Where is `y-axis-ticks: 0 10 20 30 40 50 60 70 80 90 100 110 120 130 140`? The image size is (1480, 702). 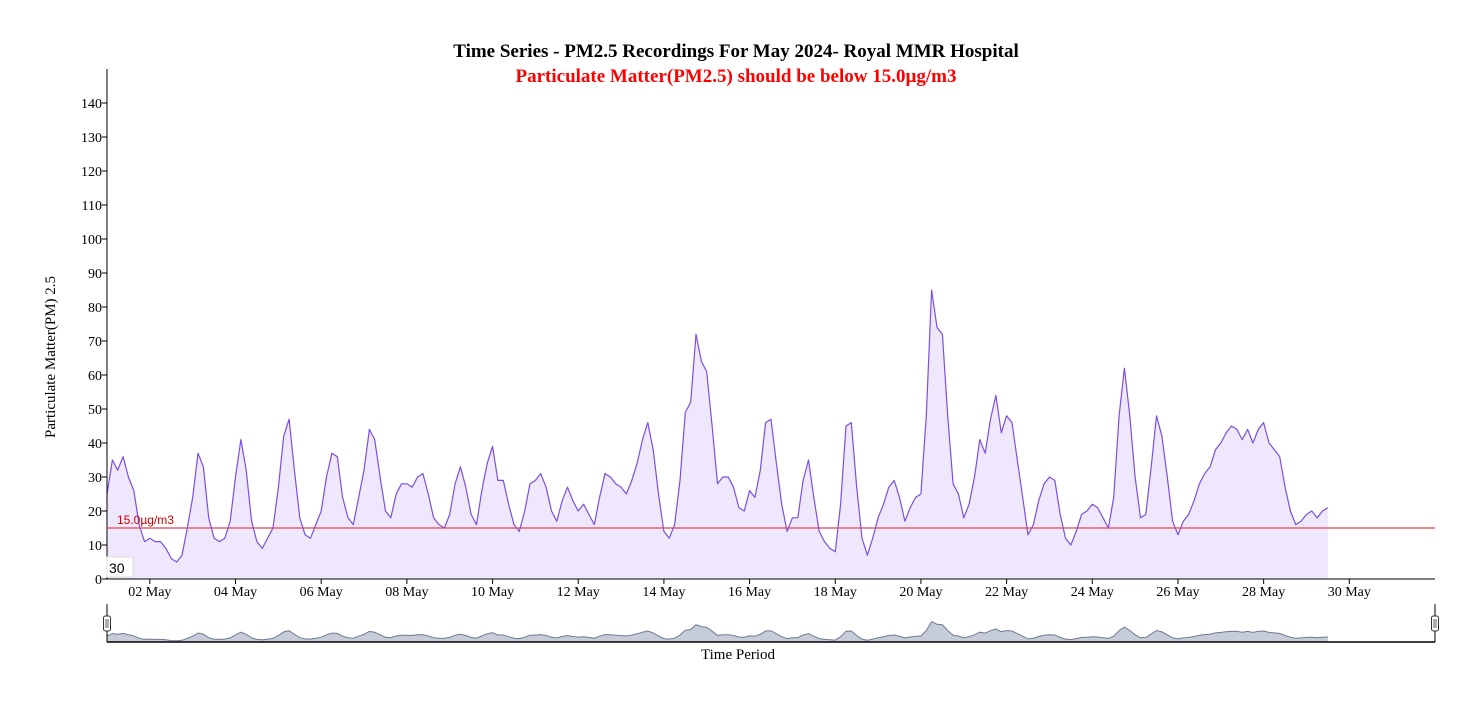
y-axis-ticks: 0 10 20 30 40 50 60 70 80 90 100 110 120 130 140 is located at coordinates (94, 342).